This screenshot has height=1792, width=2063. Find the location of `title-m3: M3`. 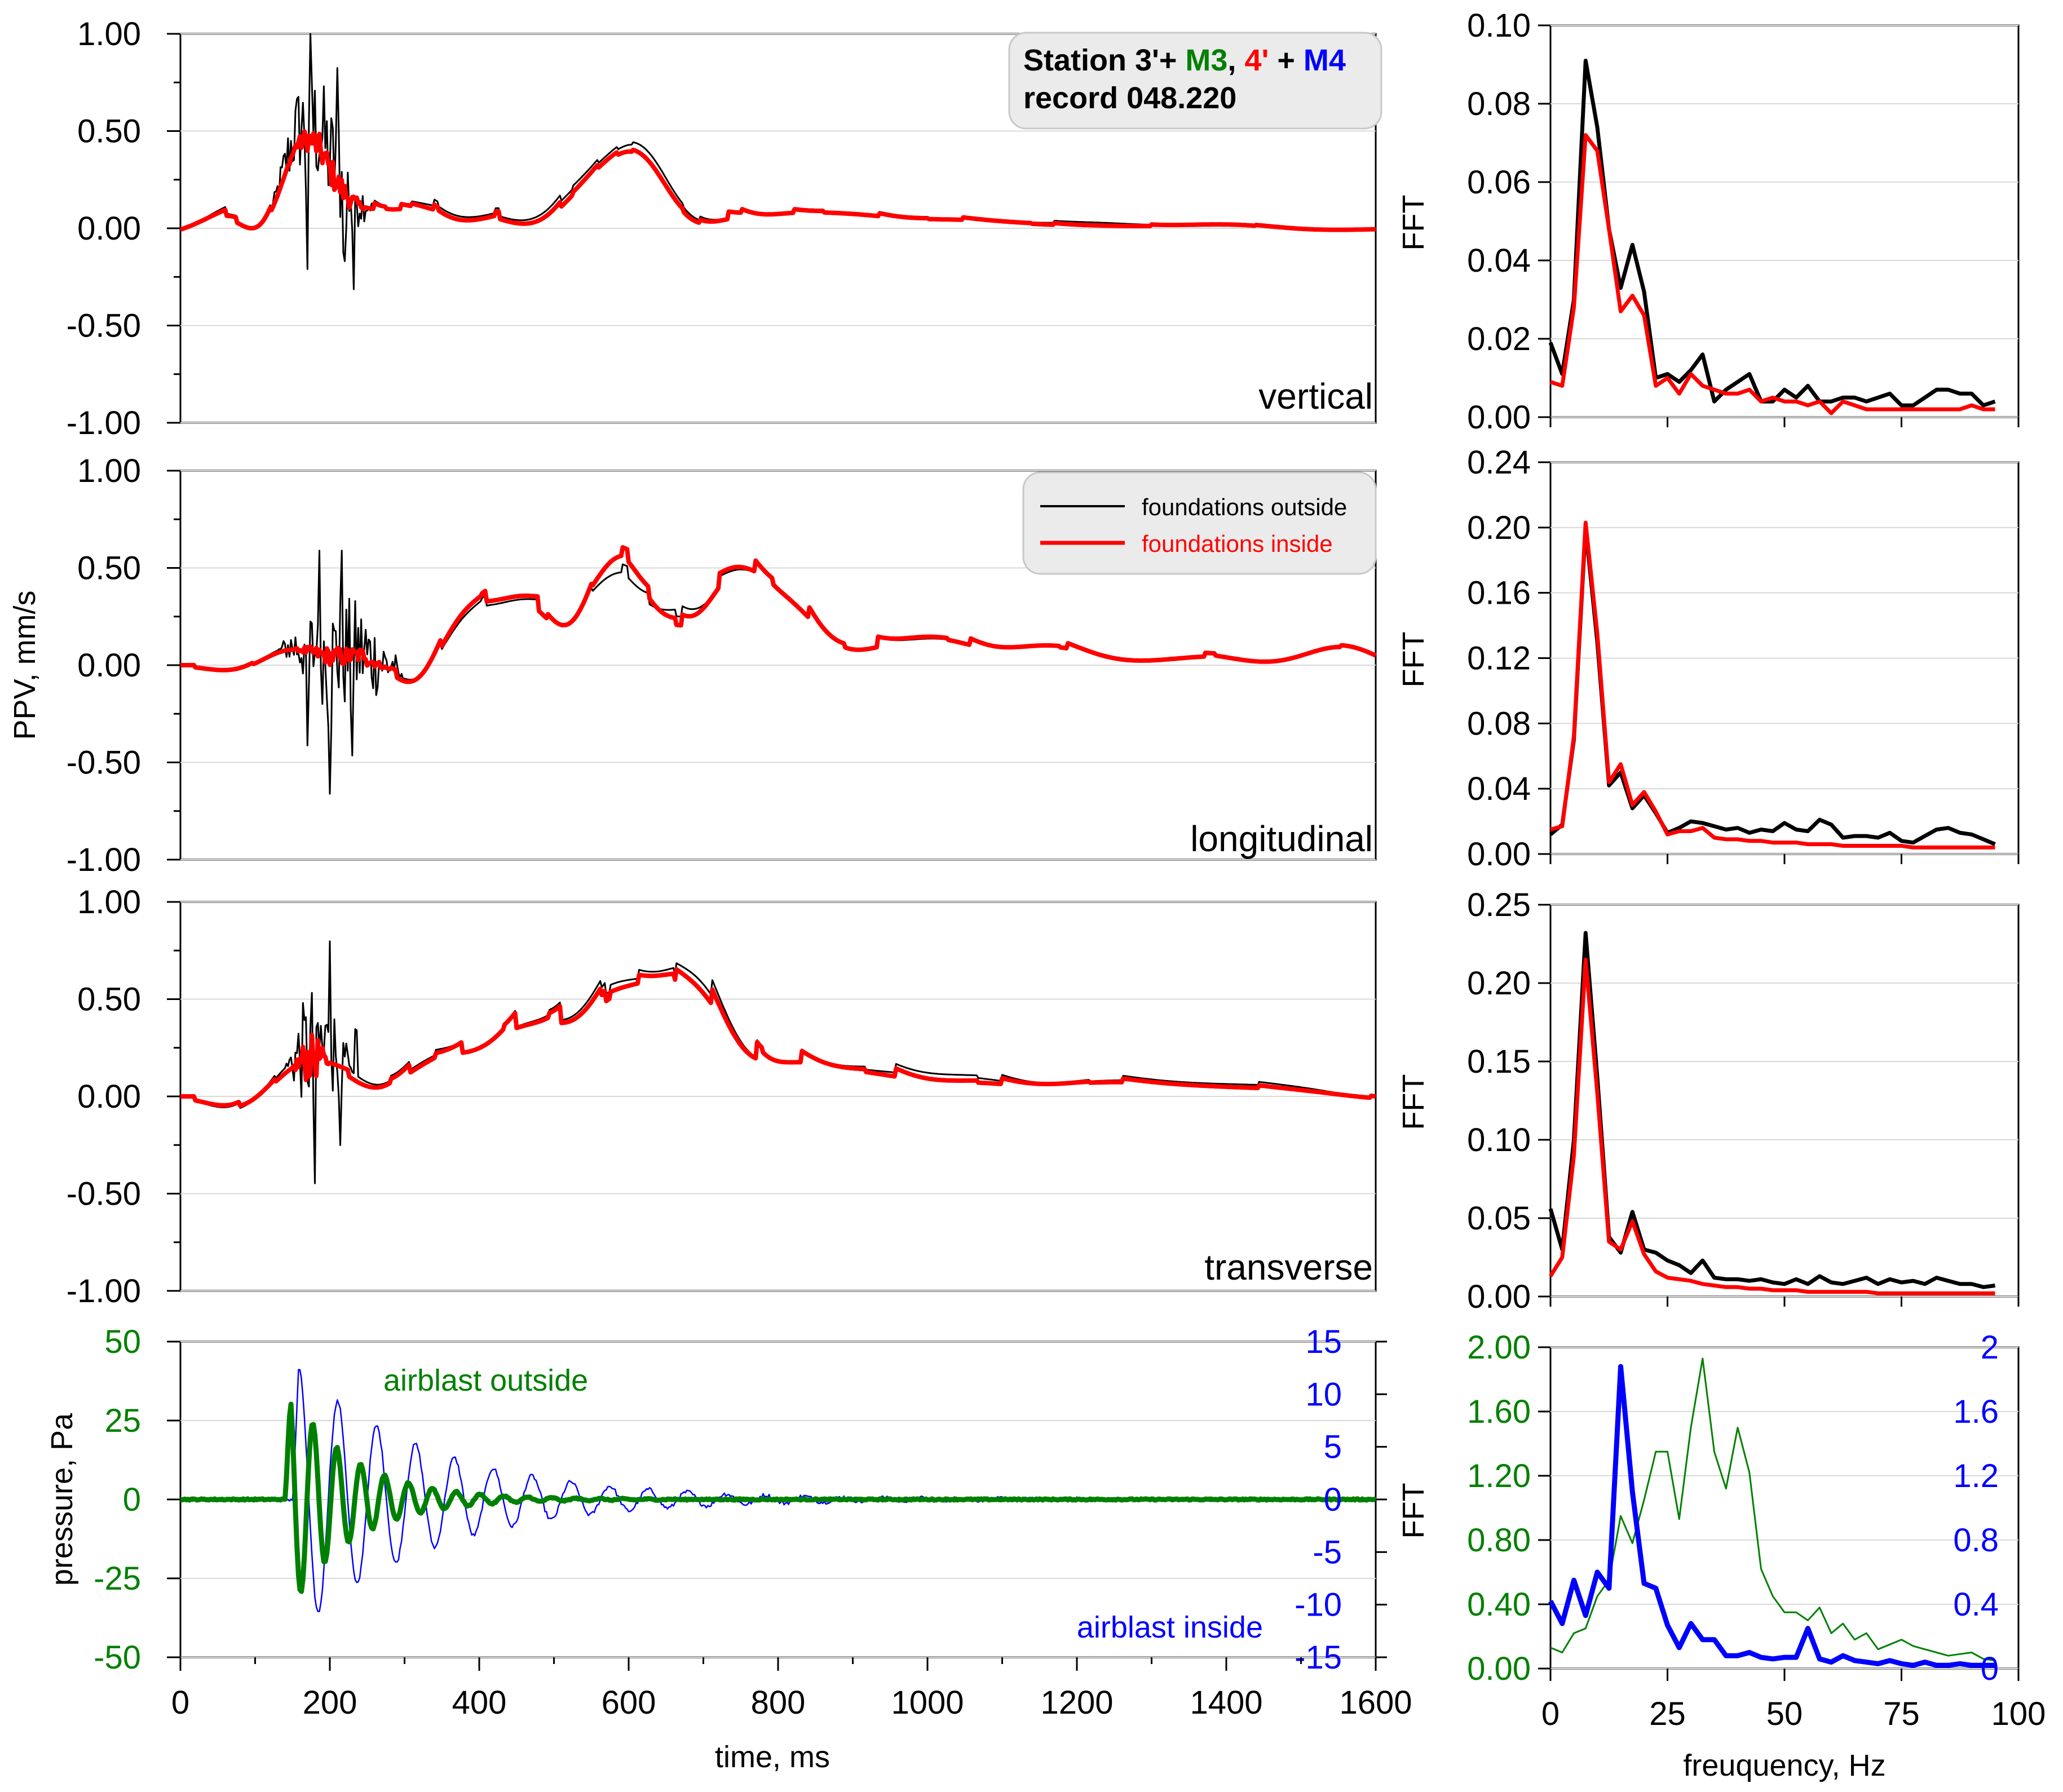

title-m3: M3 is located at coordinates (1206, 60).